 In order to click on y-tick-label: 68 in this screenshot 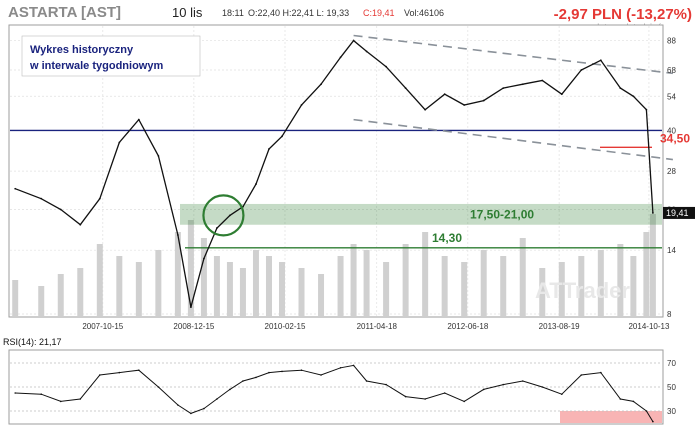, I will do `click(671, 70)`.